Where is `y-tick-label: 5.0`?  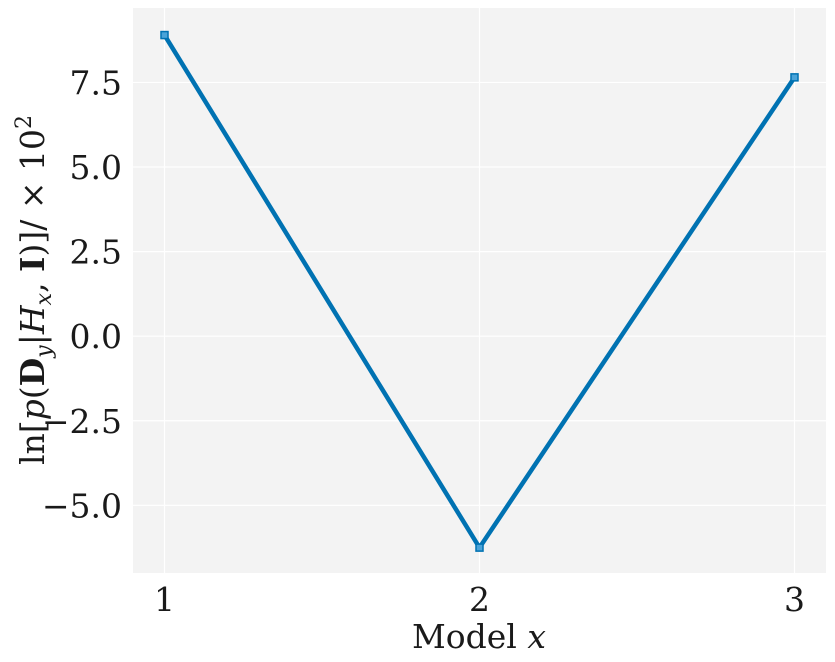
y-tick-label: 5.0 is located at coordinates (96, 167).